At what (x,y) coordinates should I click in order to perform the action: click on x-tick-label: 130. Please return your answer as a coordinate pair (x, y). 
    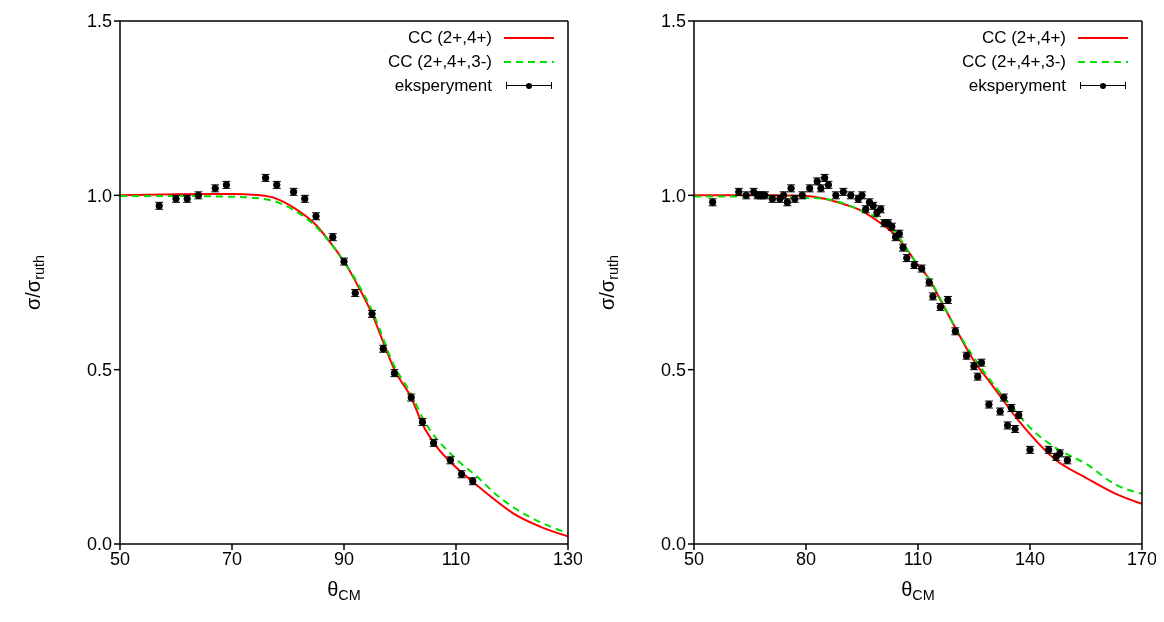
    Looking at the image, I should click on (568, 558).